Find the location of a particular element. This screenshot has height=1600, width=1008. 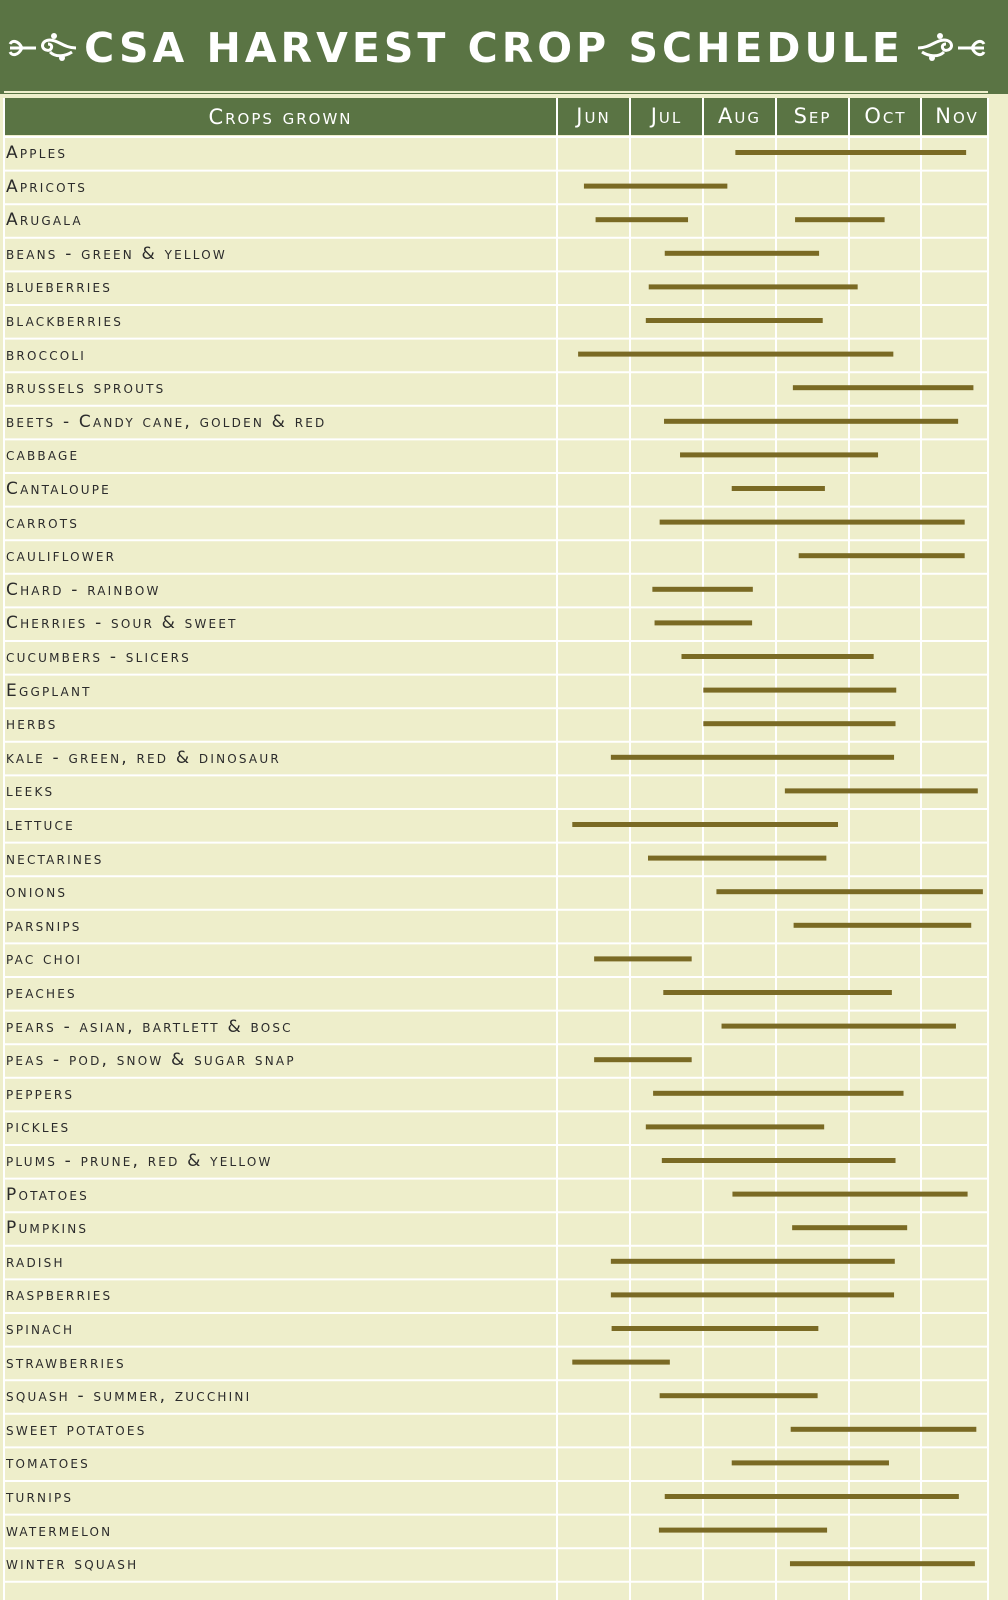

crop-label: Apricots is located at coordinates (47, 186).